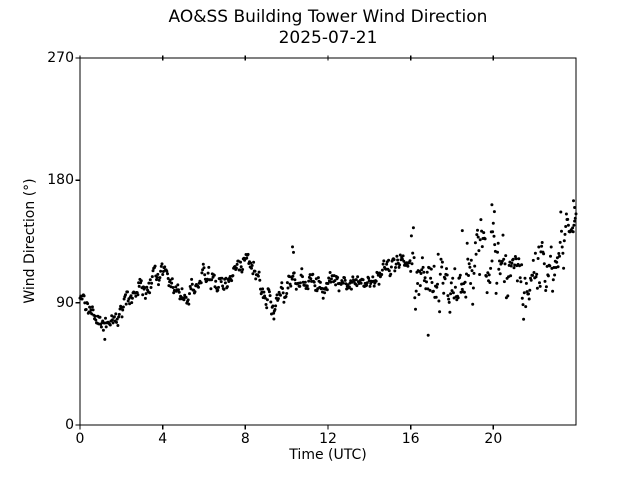 This screenshot has height=480, width=640. What do you see at coordinates (60, 58) in the screenshot?
I see `y-tick-label-270: 270` at bounding box center [60, 58].